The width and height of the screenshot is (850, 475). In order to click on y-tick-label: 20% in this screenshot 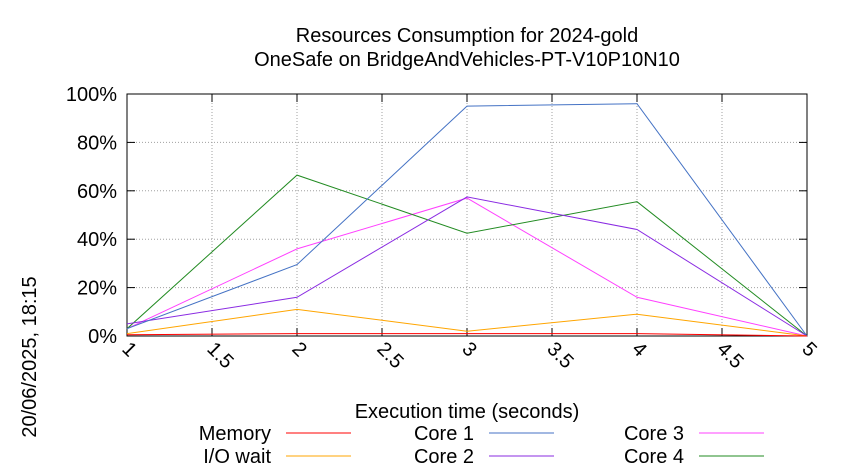, I will do `click(97, 289)`.